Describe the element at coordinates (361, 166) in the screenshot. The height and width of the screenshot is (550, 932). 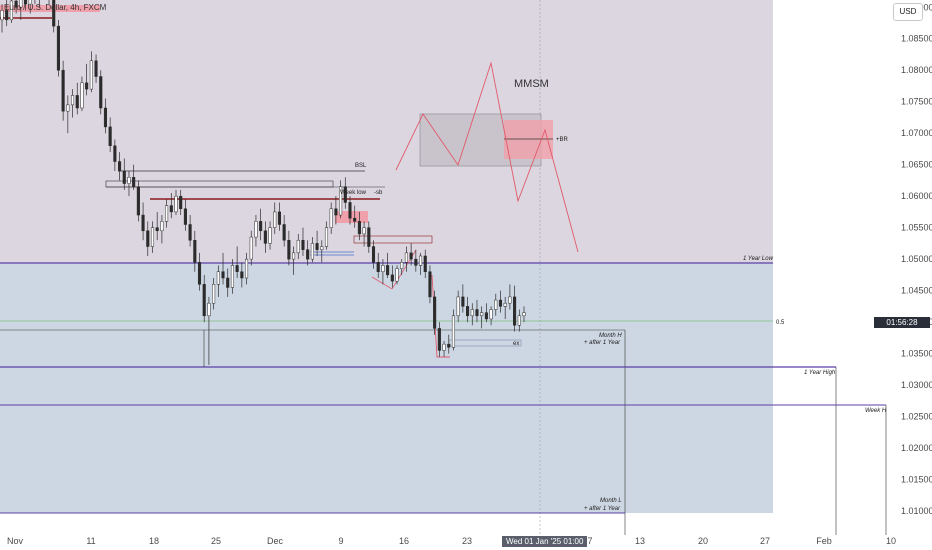
I see `bsl-label: BSL` at that location.